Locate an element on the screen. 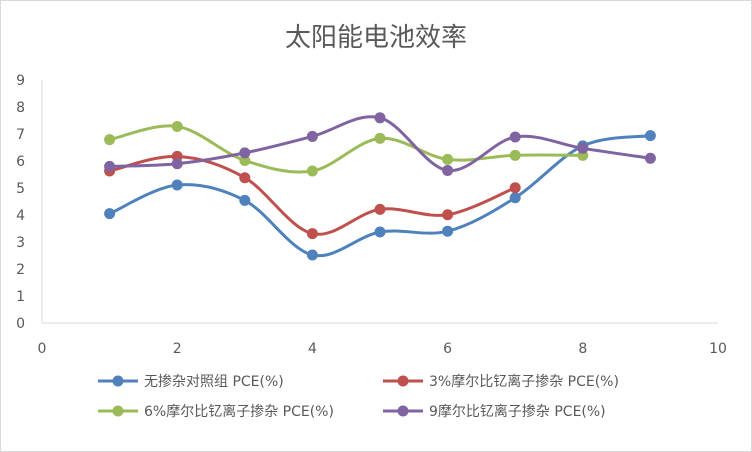 The image size is (752, 452). legend-item: 9摩尔比钇离子掺杂 PCE(%) is located at coordinates (493, 411).